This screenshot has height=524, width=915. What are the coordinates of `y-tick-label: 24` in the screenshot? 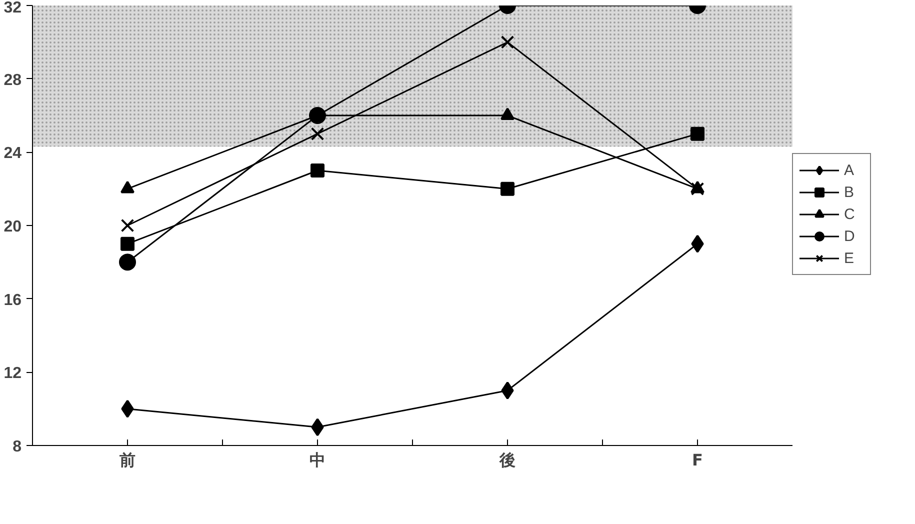 It's located at (13, 153).